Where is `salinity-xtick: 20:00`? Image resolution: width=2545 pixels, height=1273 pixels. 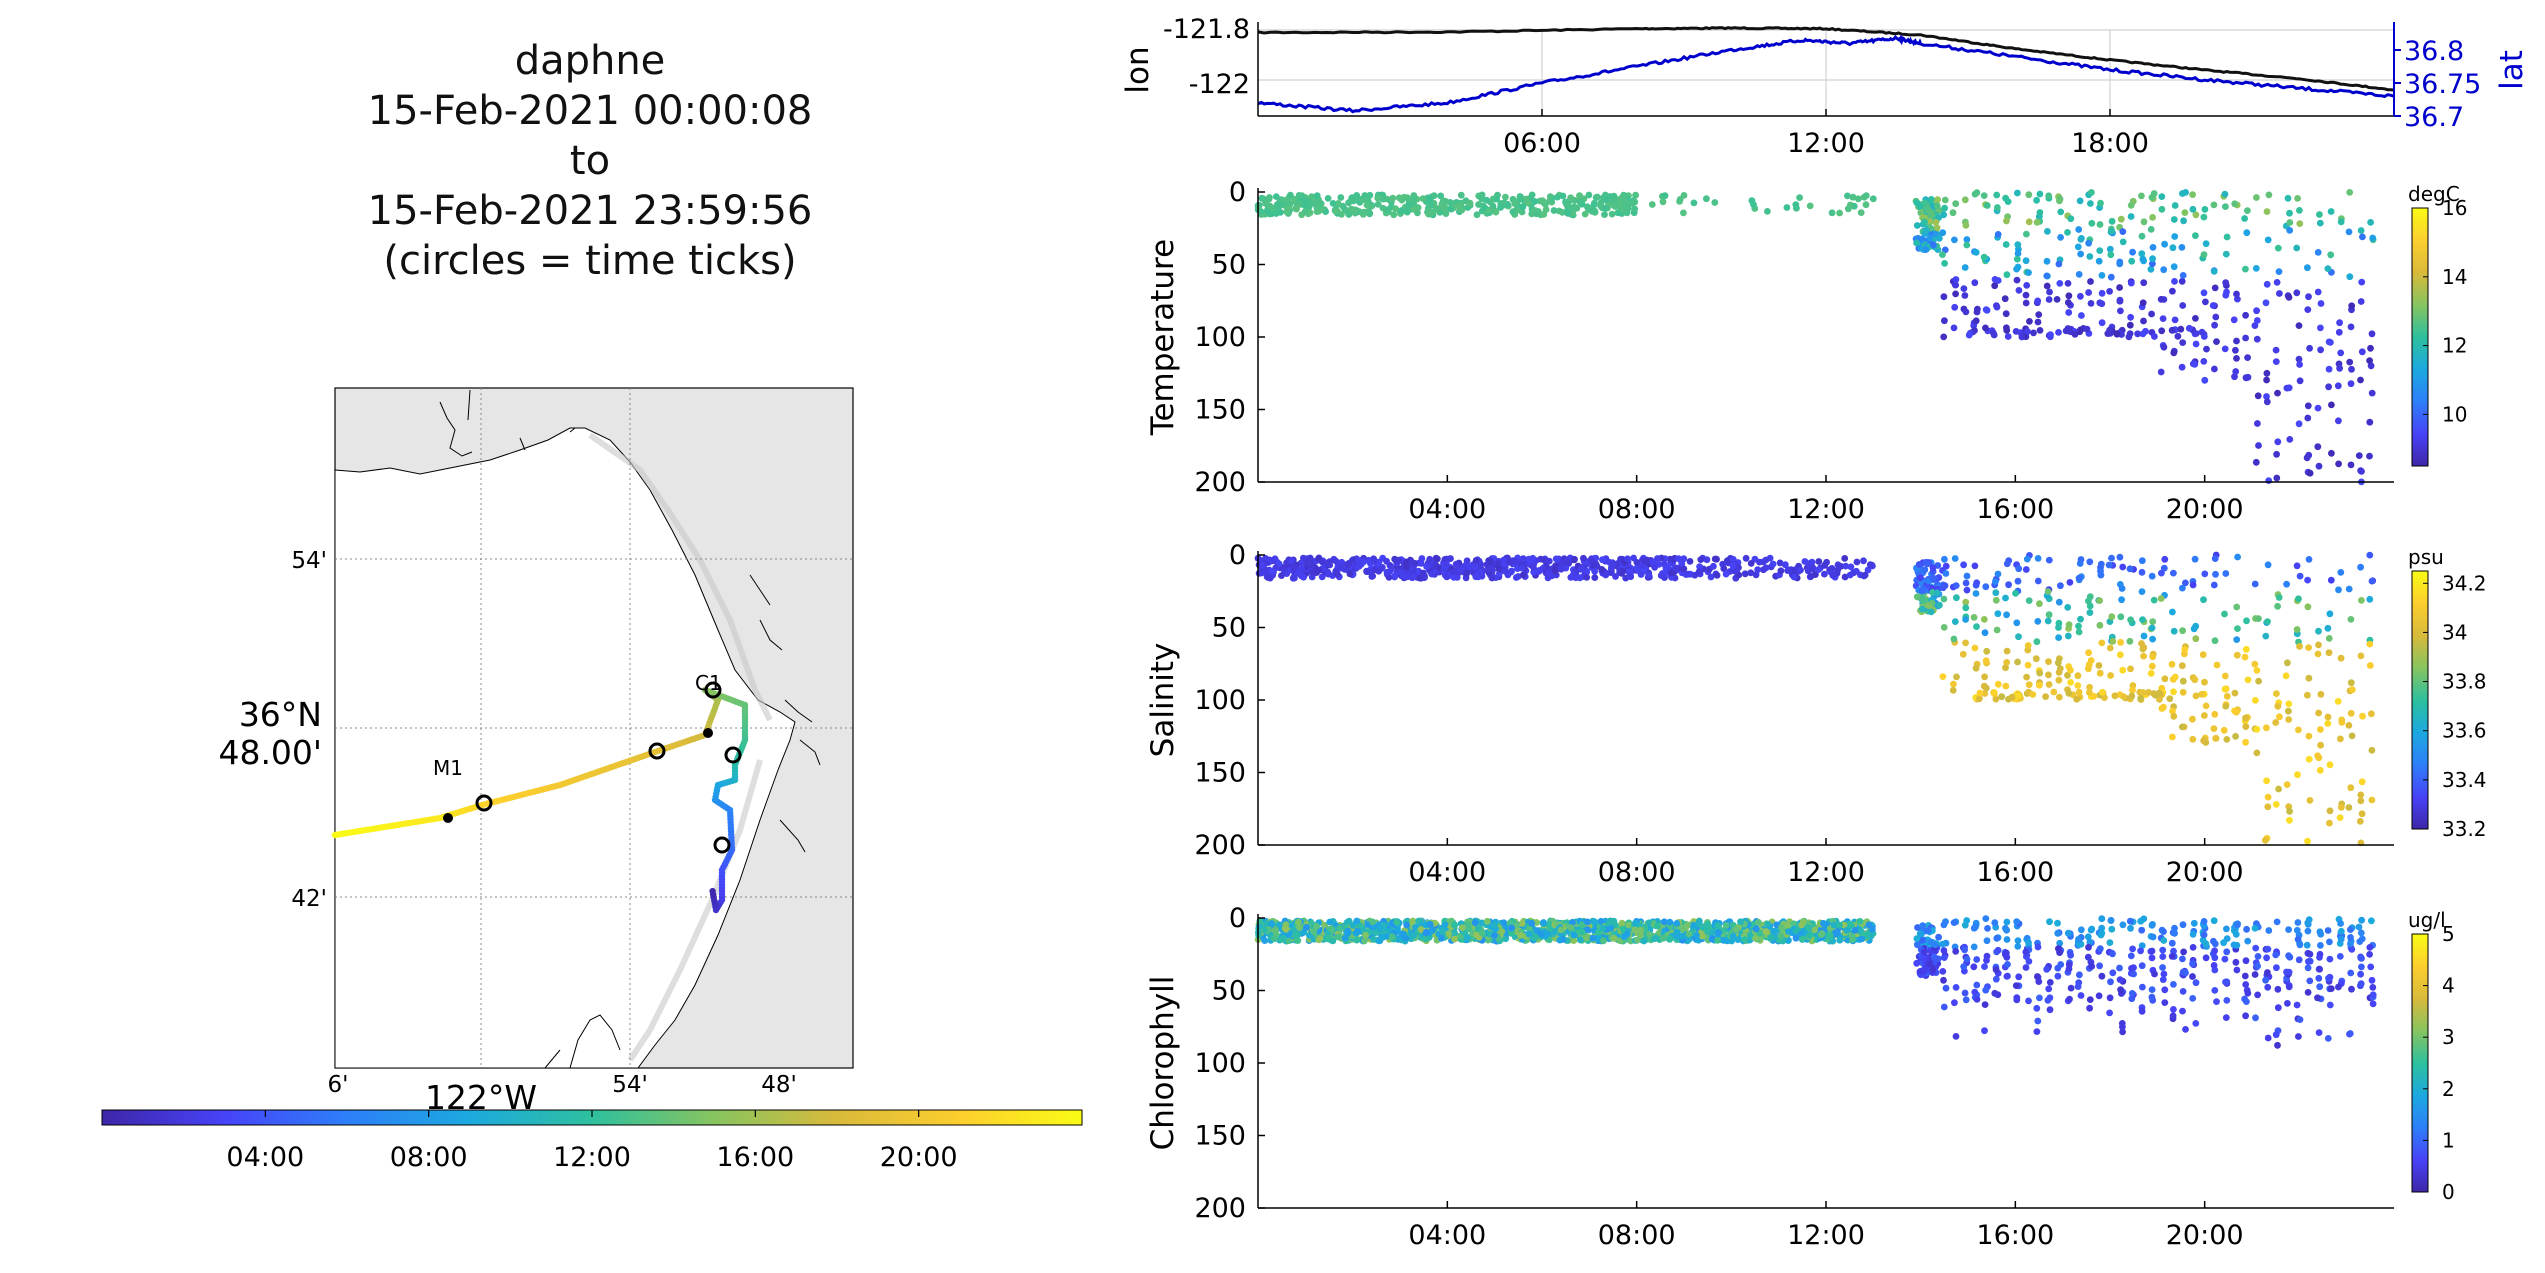 salinity-xtick: 20:00 is located at coordinates (2205, 872).